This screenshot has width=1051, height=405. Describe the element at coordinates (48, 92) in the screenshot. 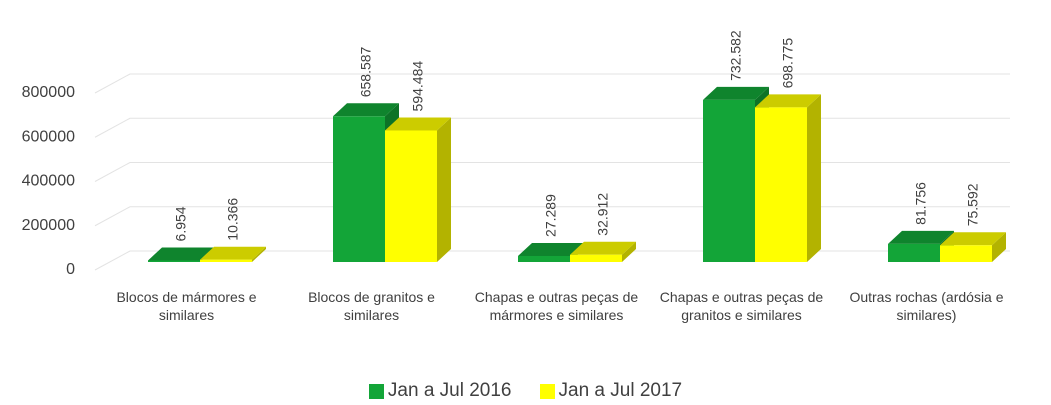

I see `y-tick-label: 800000` at that location.